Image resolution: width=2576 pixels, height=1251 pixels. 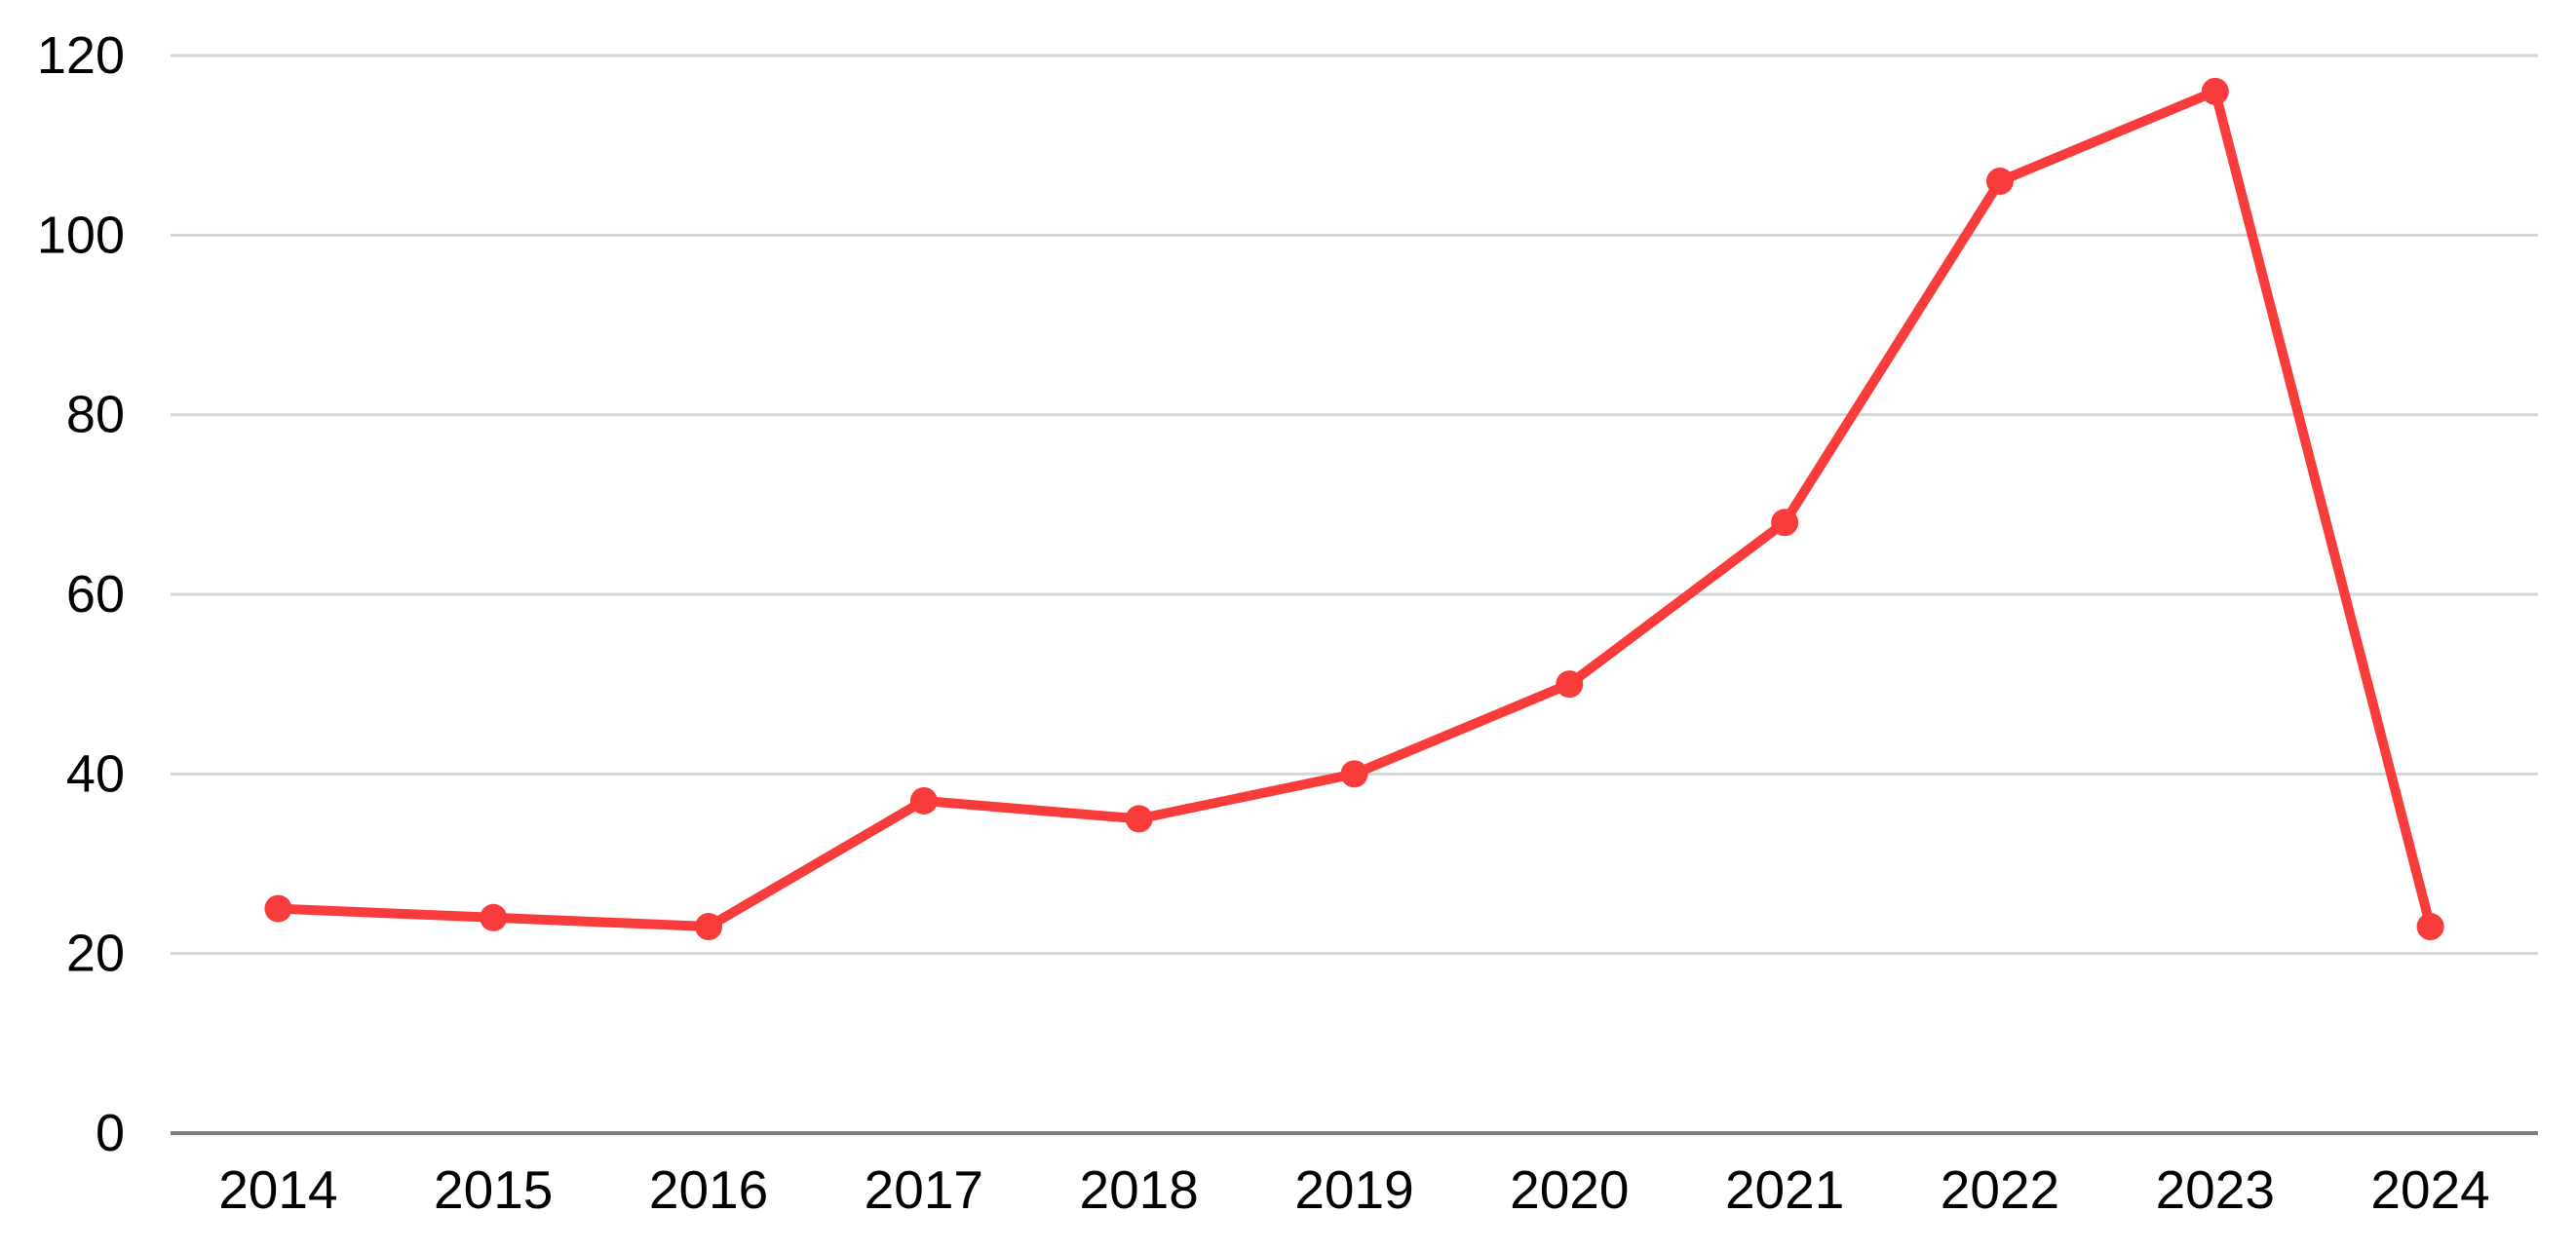 I want to click on y-tick-label: 60, so click(x=95, y=594).